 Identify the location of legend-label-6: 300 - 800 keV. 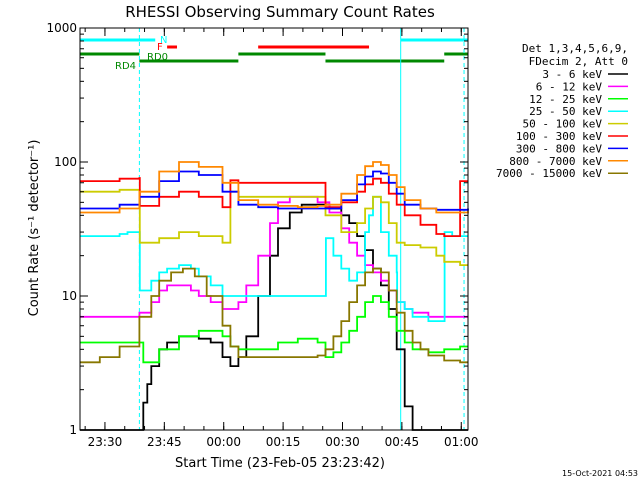
(559, 148).